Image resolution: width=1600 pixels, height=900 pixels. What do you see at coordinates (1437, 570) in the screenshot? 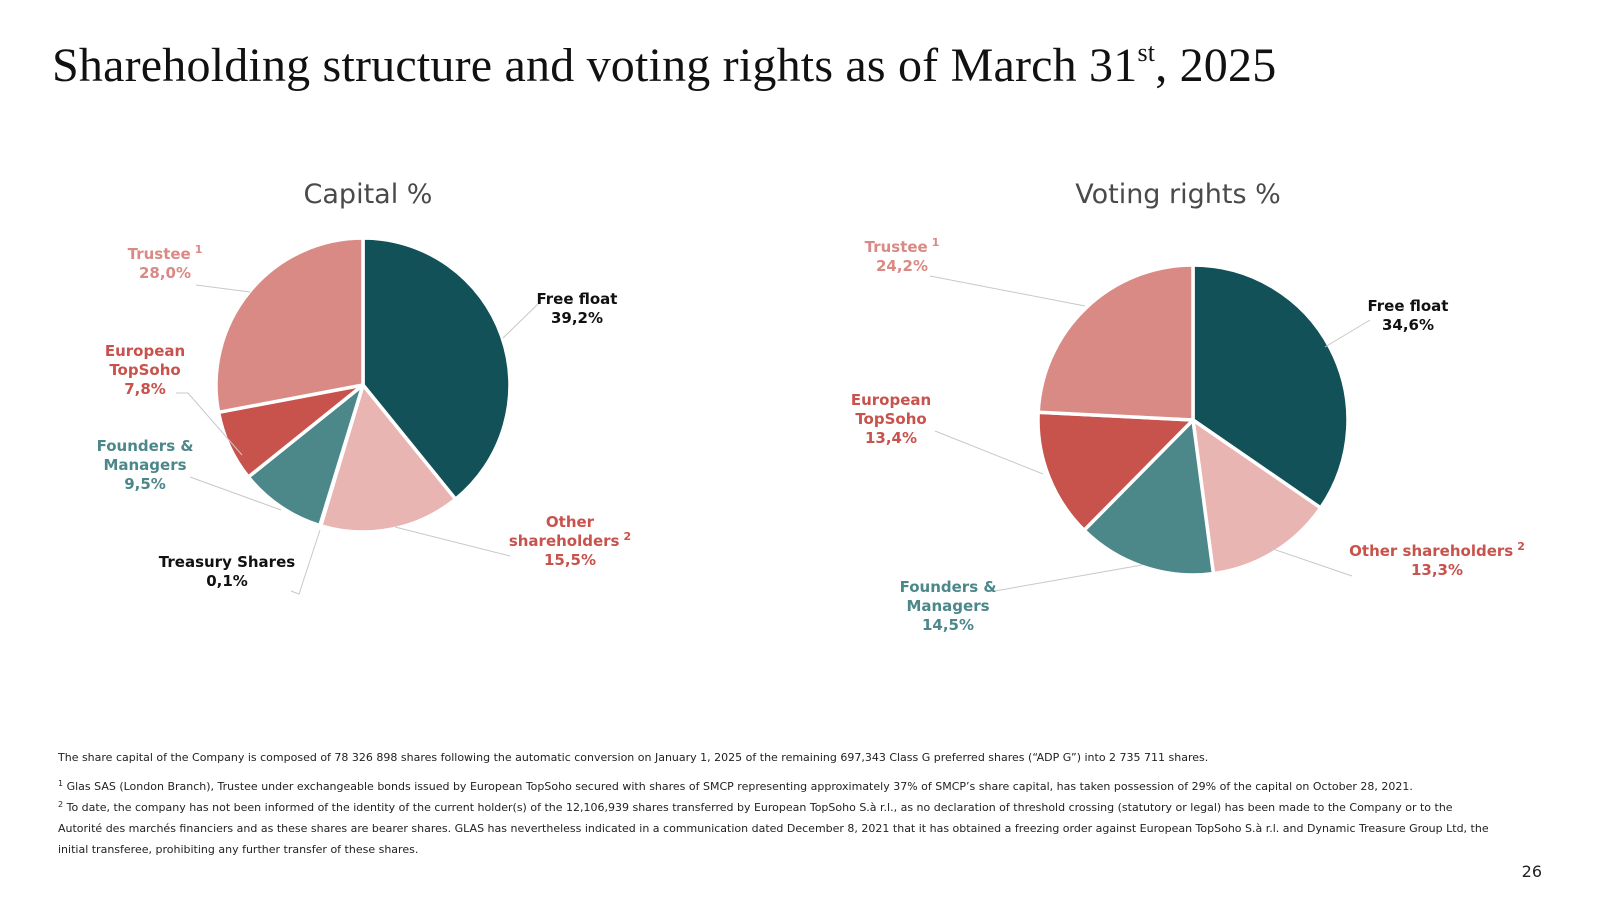
I see `voting-rights-value-other-shareholders: 13,3%` at bounding box center [1437, 570].